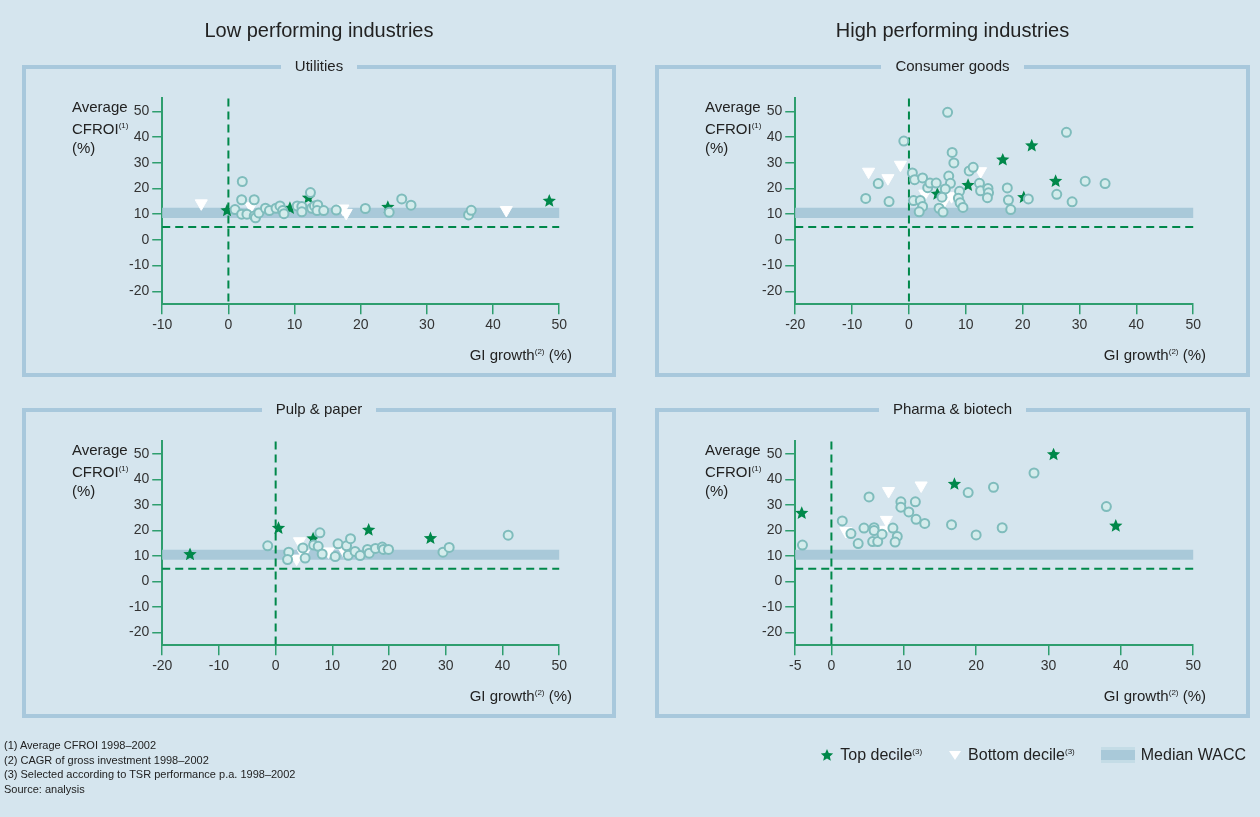 The height and width of the screenshot is (817, 1260). Describe the element at coordinates (881, 755) in the screenshot. I see `legend-label: Top decile$^{(3)}$` at that location.